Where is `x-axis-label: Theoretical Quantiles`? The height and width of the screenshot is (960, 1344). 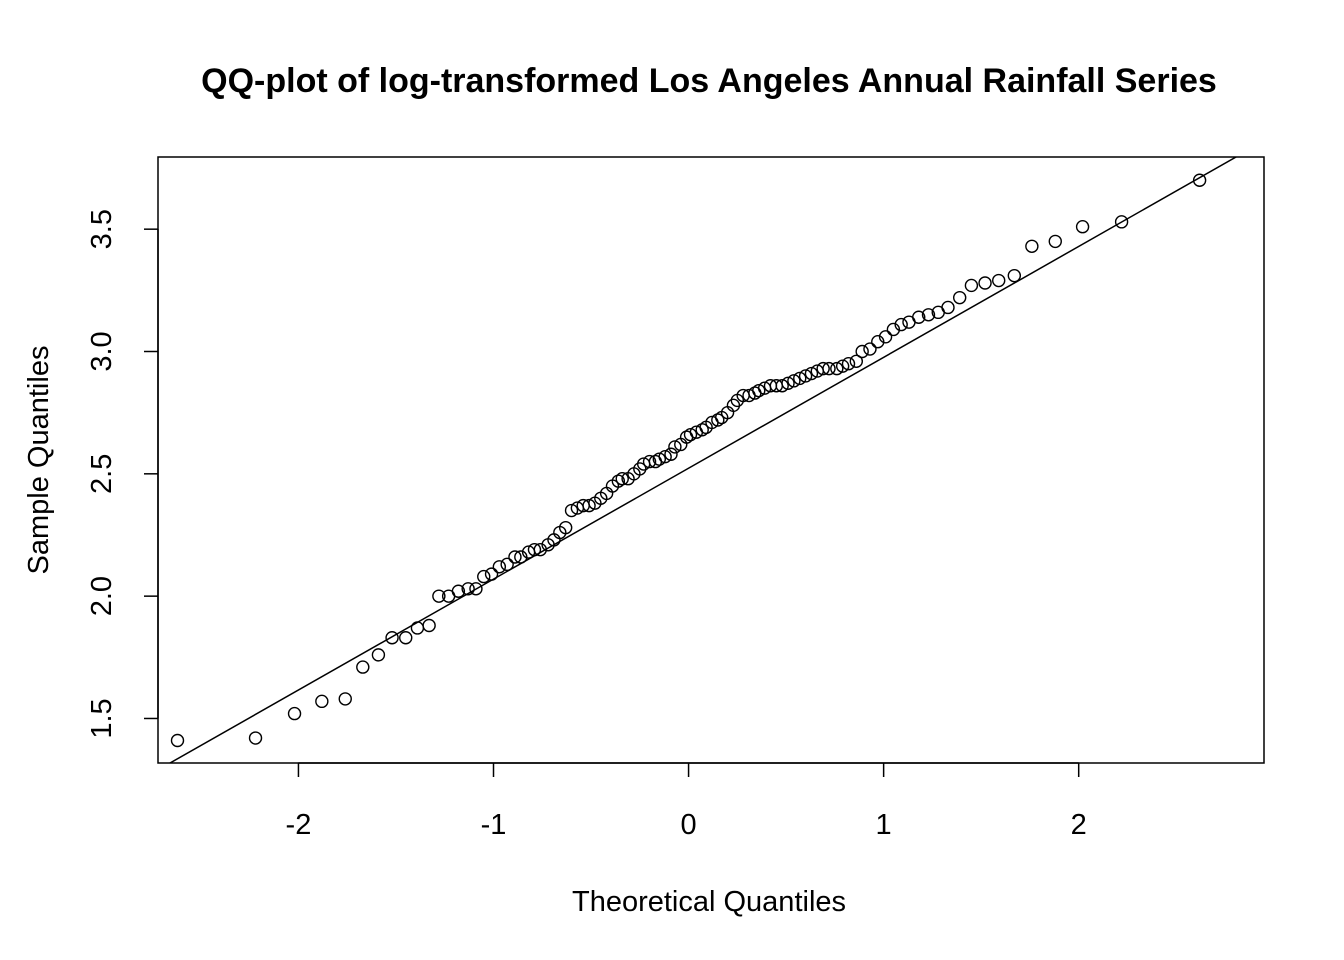 x-axis-label: Theoretical Quantiles is located at coordinates (709, 902).